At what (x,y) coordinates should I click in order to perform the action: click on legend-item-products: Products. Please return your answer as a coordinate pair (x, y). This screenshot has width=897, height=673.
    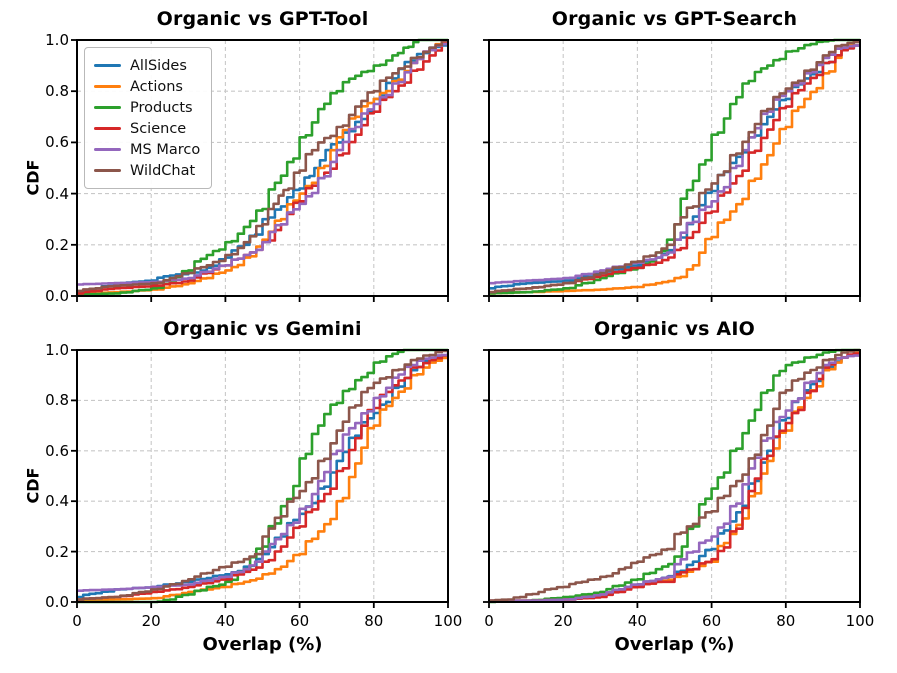
    Looking at the image, I should click on (147, 107).